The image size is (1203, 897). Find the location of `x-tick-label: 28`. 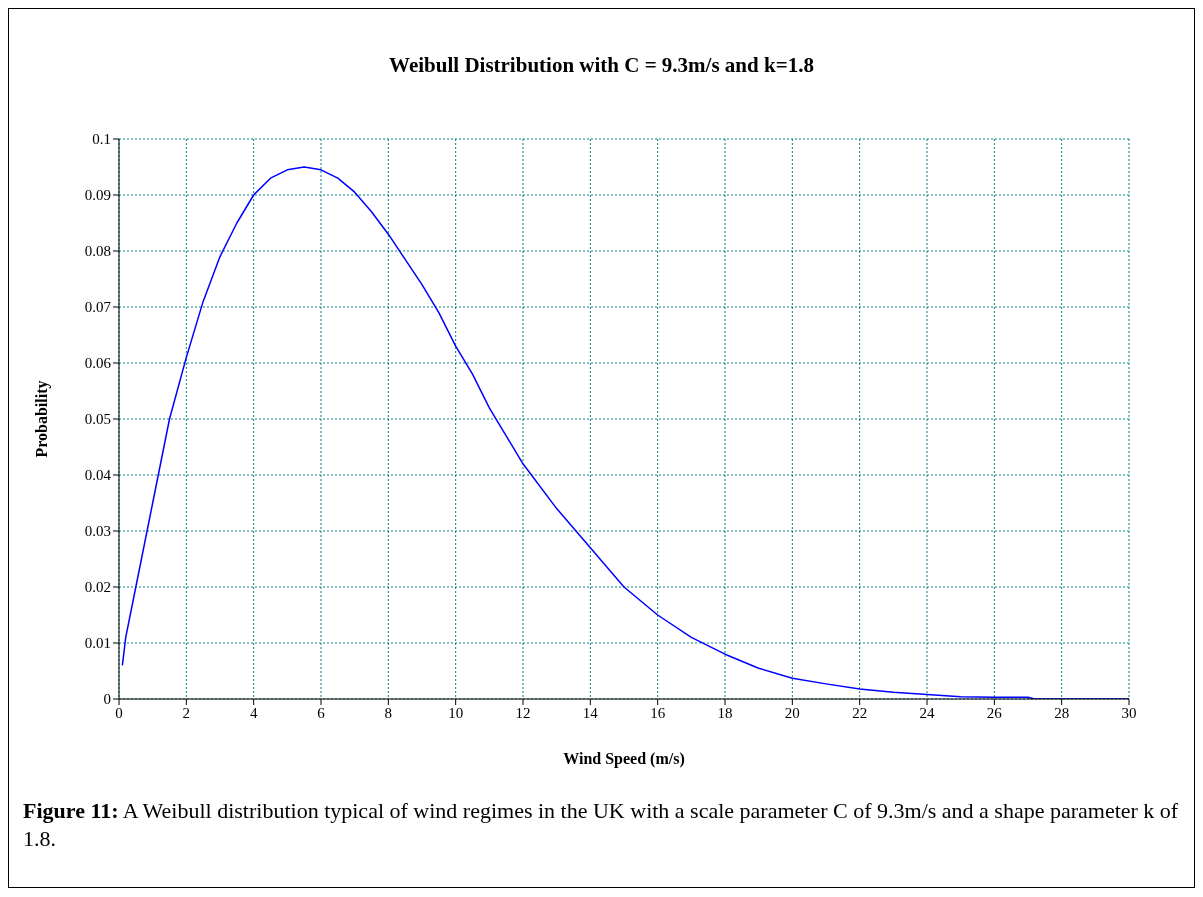

x-tick-label: 28 is located at coordinates (1062, 712).